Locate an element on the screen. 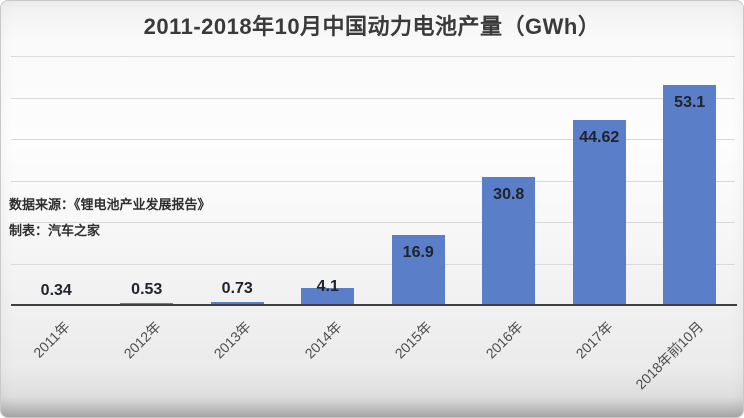 The image size is (744, 418). x-axis-label: 2016年 is located at coordinates (504, 340).